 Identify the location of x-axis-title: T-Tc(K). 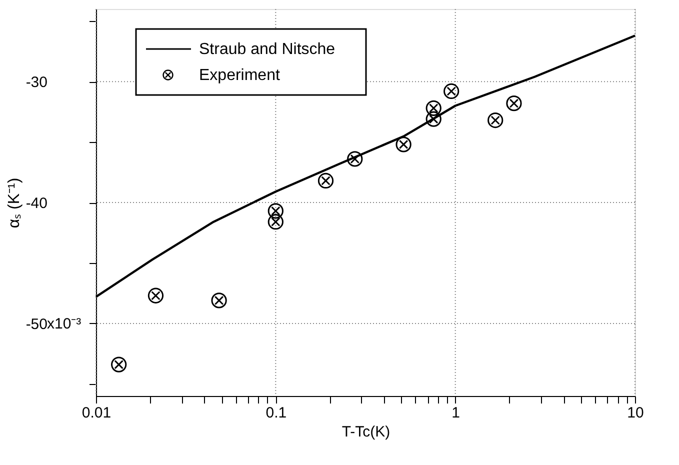
(366, 432).